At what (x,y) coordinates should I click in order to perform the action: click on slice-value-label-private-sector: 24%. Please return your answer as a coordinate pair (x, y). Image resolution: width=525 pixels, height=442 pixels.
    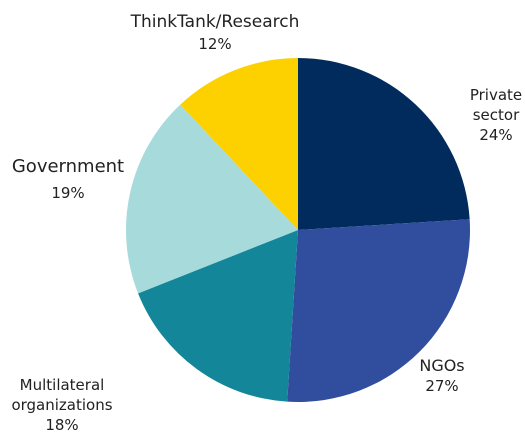
    Looking at the image, I should click on (495, 135).